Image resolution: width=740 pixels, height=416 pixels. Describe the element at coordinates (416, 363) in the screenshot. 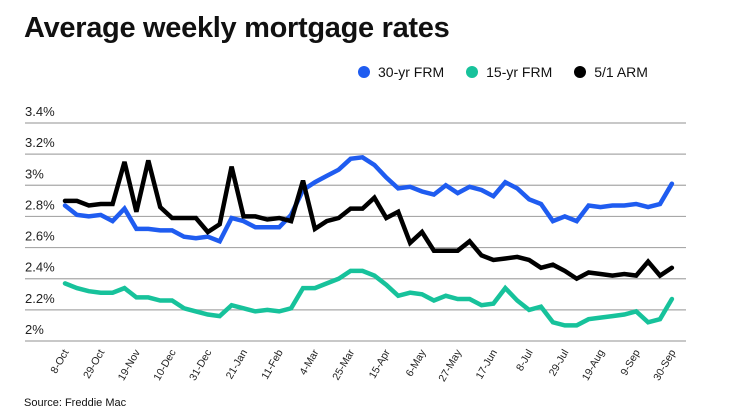

I see `x-tick-label: 6-May` at that location.